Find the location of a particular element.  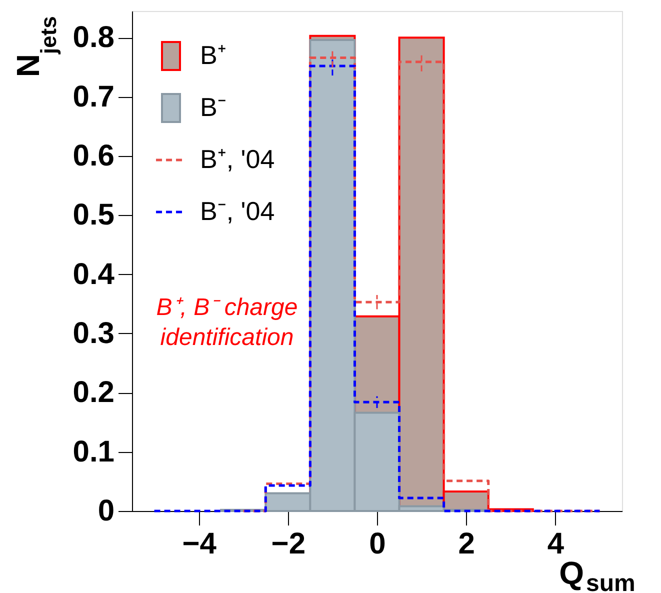

y-tick-label: 0.2 is located at coordinates (93, 393).